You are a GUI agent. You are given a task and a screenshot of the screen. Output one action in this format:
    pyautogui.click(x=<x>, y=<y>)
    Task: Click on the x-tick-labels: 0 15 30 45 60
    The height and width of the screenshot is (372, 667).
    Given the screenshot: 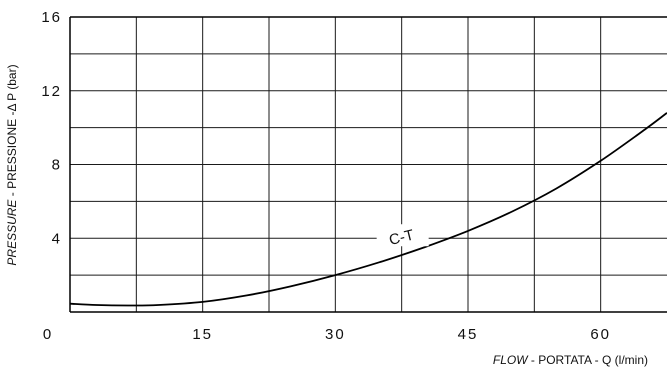 What is the action you would take?
    pyautogui.click(x=327, y=334)
    